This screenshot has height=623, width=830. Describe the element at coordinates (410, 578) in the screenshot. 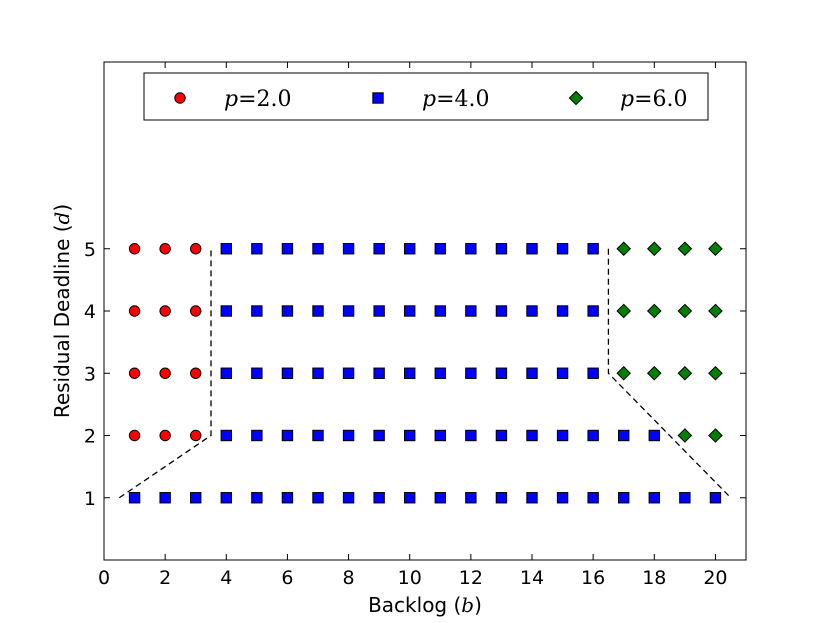

I see `x-tick-label: 10` at that location.